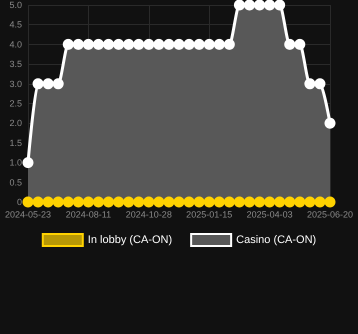 The height and width of the screenshot is (334, 358). I want to click on y-tick-label: 3.0, so click(15, 83).